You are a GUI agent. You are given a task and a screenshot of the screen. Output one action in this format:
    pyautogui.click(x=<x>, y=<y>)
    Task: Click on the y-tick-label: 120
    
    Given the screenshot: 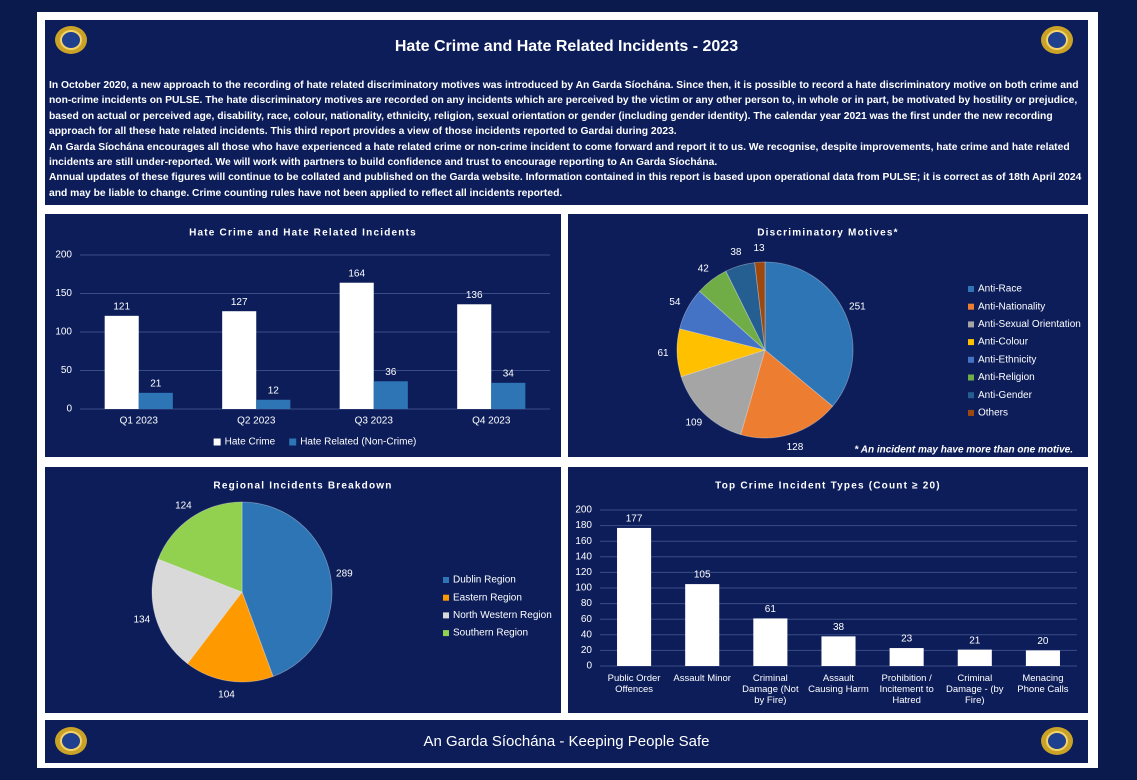 What is the action you would take?
    pyautogui.click(x=583, y=572)
    